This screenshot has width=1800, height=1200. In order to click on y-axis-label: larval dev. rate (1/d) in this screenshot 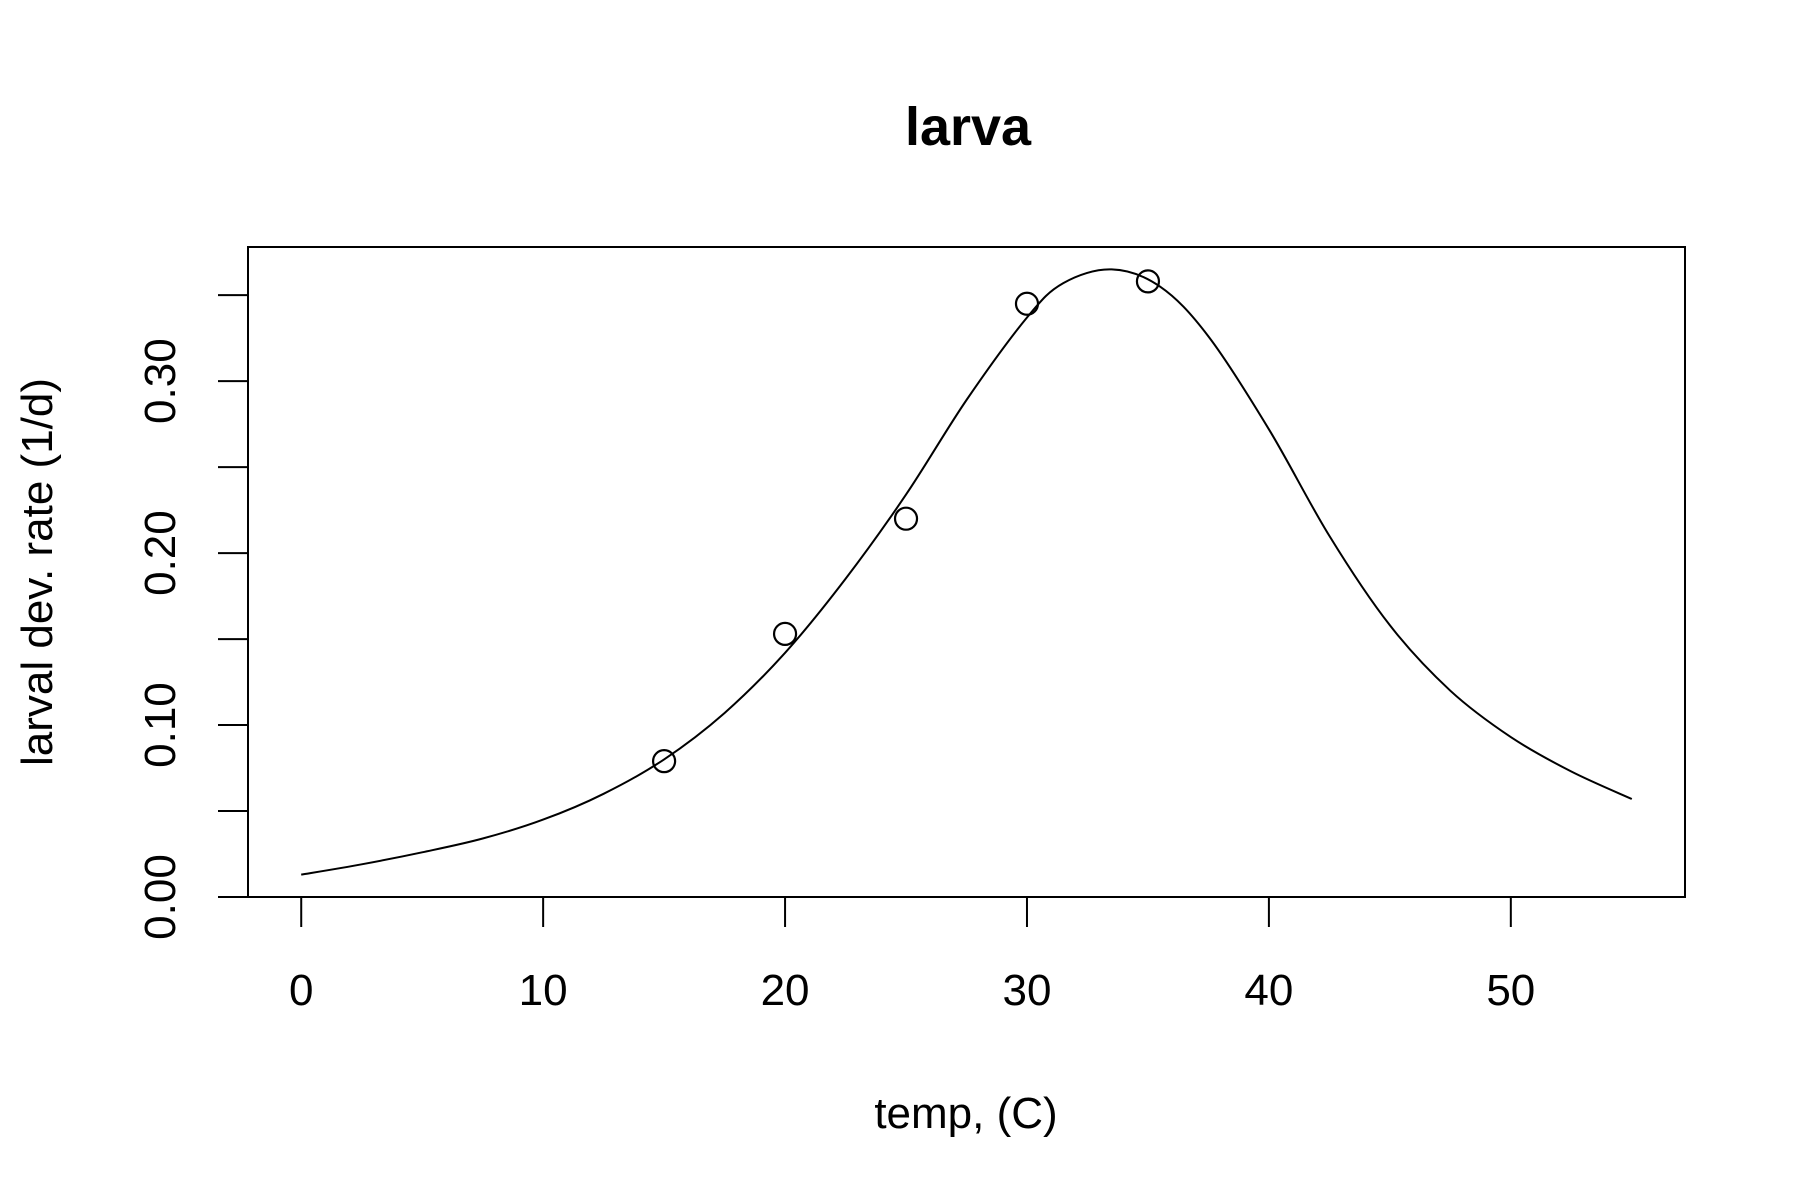, I will do `click(37, 572)`.